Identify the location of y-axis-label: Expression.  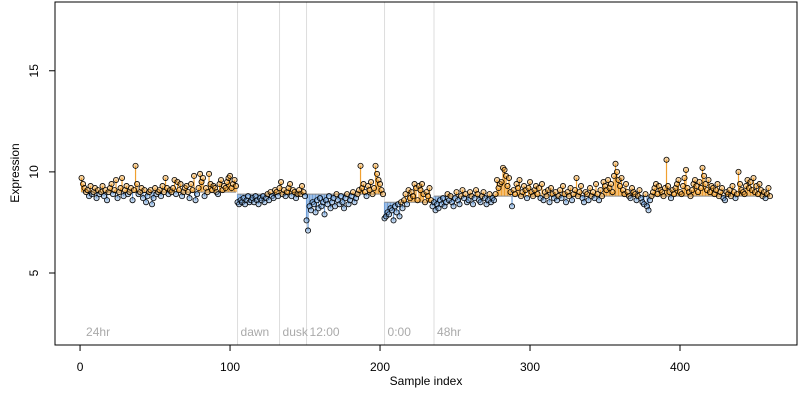
(15, 172).